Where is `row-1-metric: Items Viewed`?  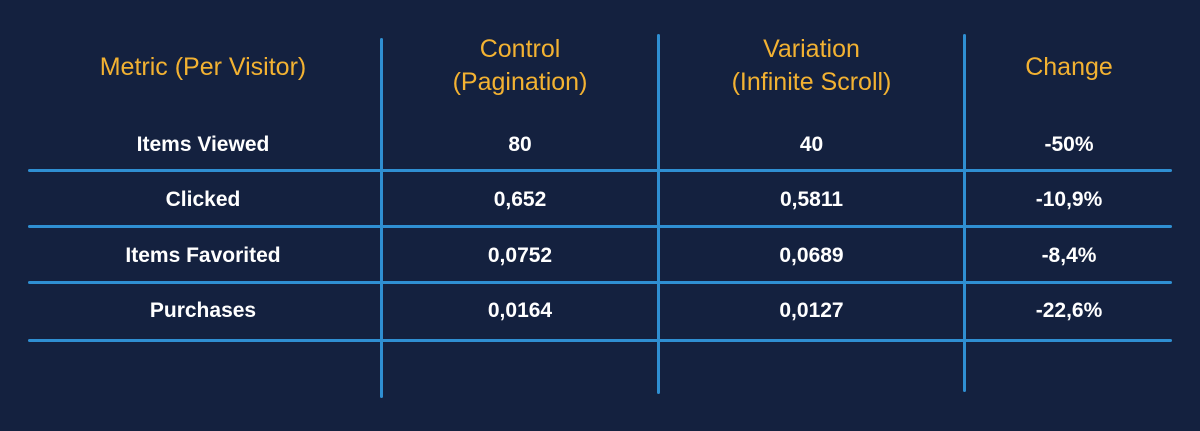 row-1-metric: Items Viewed is located at coordinates (203, 144).